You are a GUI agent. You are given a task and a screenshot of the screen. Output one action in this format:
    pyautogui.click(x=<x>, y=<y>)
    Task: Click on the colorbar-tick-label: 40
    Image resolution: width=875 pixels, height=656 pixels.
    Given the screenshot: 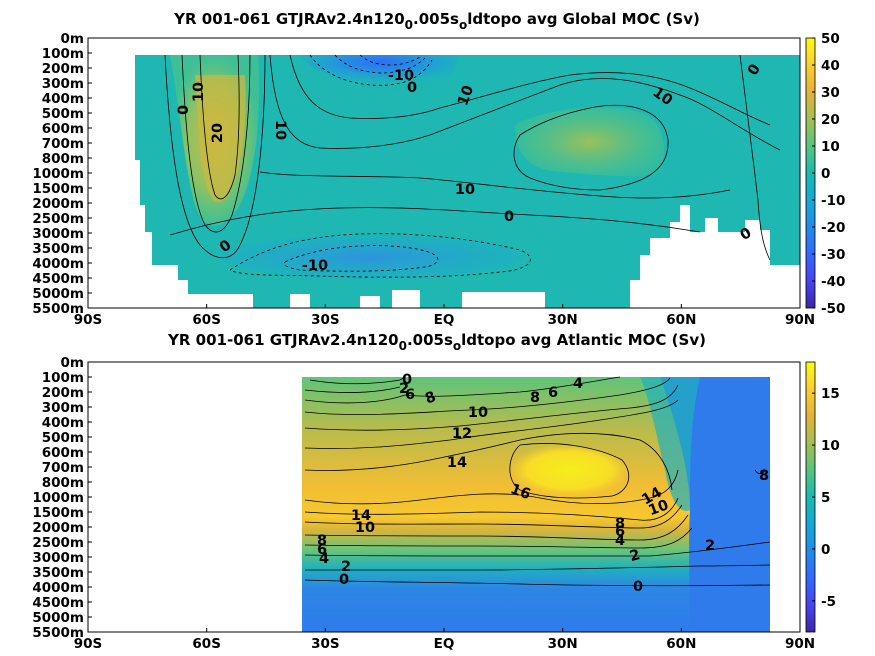 What is the action you would take?
    pyautogui.click(x=830, y=66)
    